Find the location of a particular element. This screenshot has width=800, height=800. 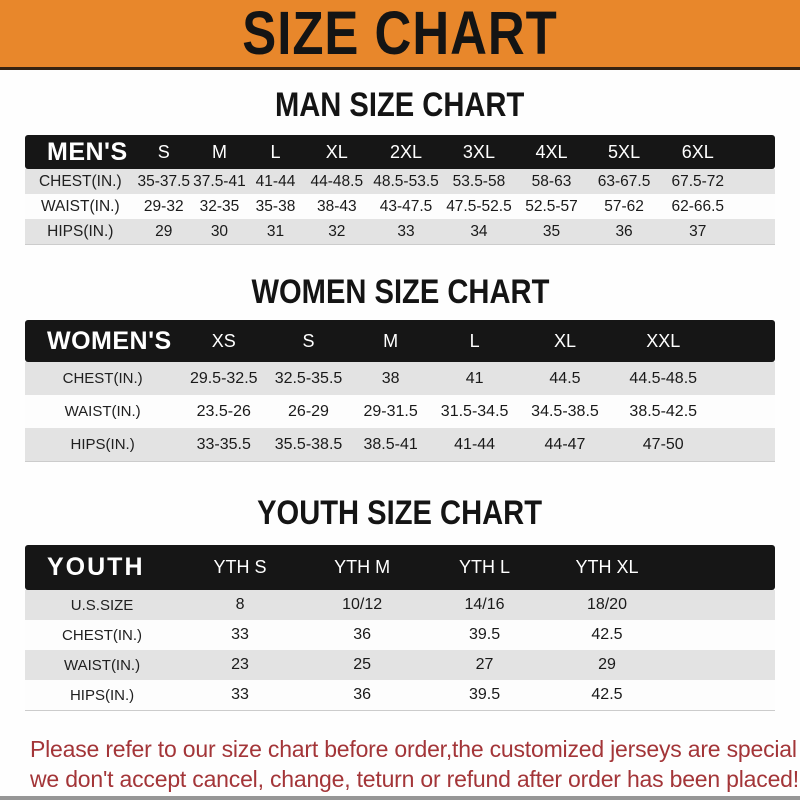

size-column-header: 6XL is located at coordinates (697, 152).